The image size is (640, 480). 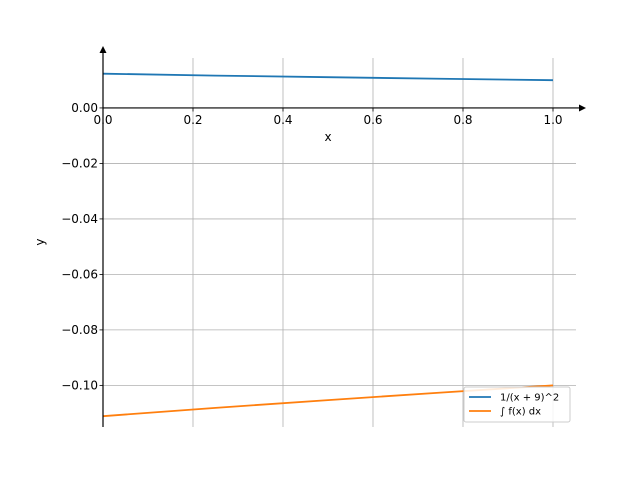 I want to click on legend-label: ∫ f(x) dx, so click(x=520, y=412).